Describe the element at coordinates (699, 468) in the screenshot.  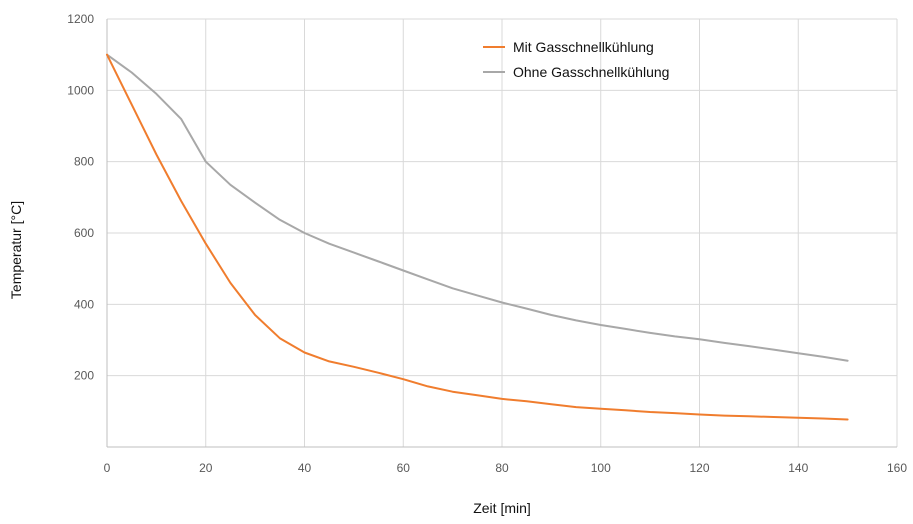
I see `x-tick-label: 120` at that location.